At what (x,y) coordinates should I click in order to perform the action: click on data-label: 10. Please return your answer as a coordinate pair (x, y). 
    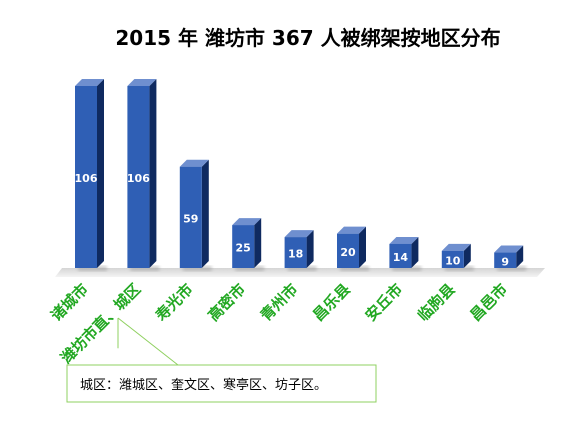
    Looking at the image, I should click on (453, 260).